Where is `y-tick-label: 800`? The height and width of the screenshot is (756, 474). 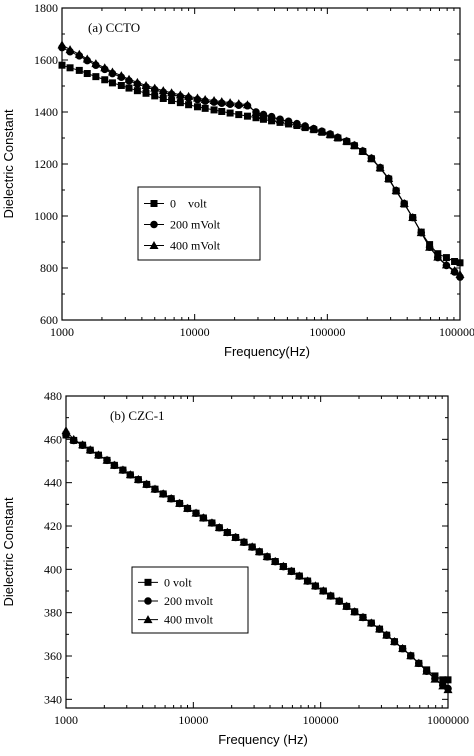 y-tick-label: 800 is located at coordinates (49, 268).